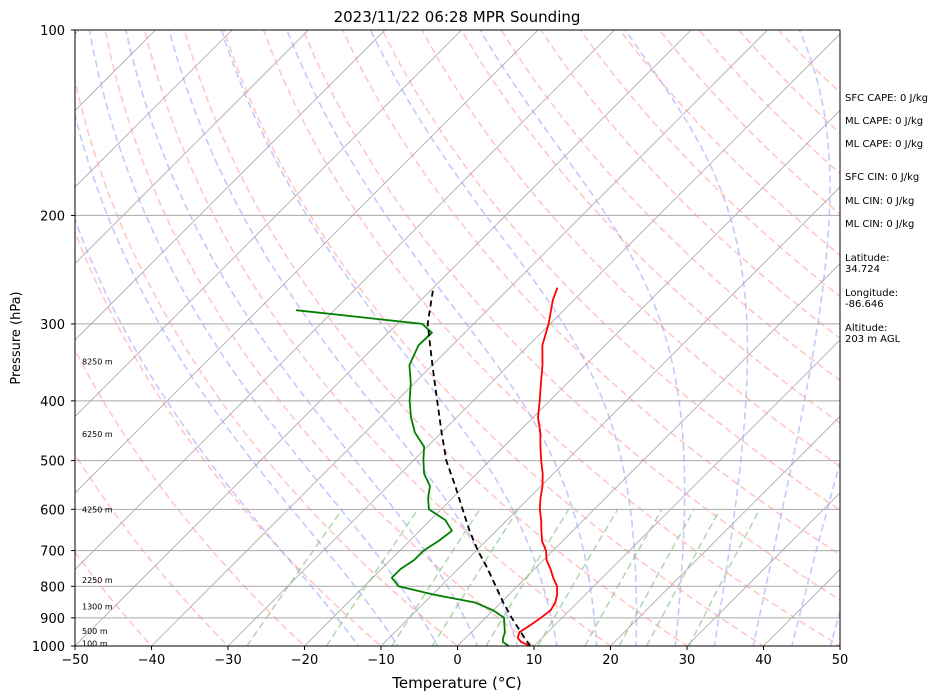 This screenshot has width=947, height=700. Describe the element at coordinates (52, 552) in the screenshot. I see `y-tick-label: 700` at that location.